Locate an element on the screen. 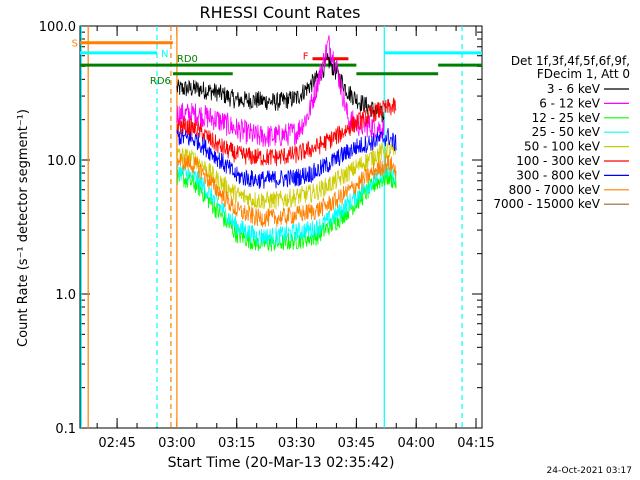  y-tick-label: 10.0 is located at coordinates (61, 161).